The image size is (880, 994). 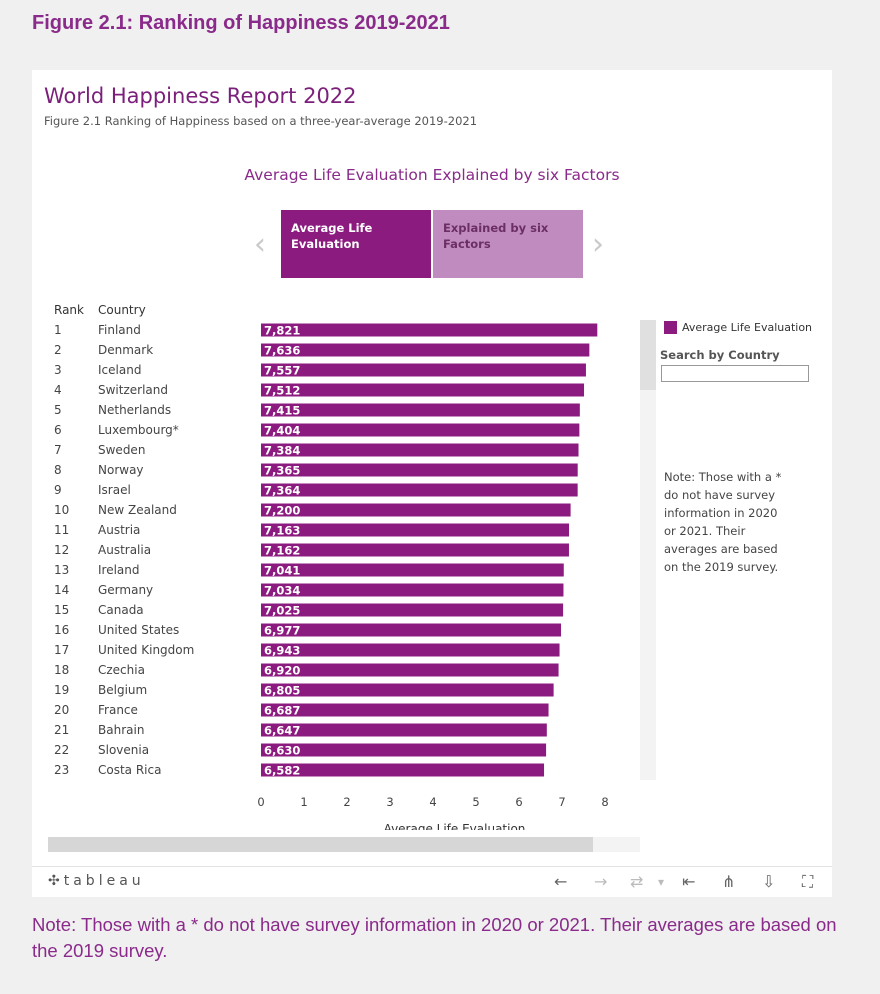 I want to click on vertical-scrollbar-track, so click(x=648, y=550).